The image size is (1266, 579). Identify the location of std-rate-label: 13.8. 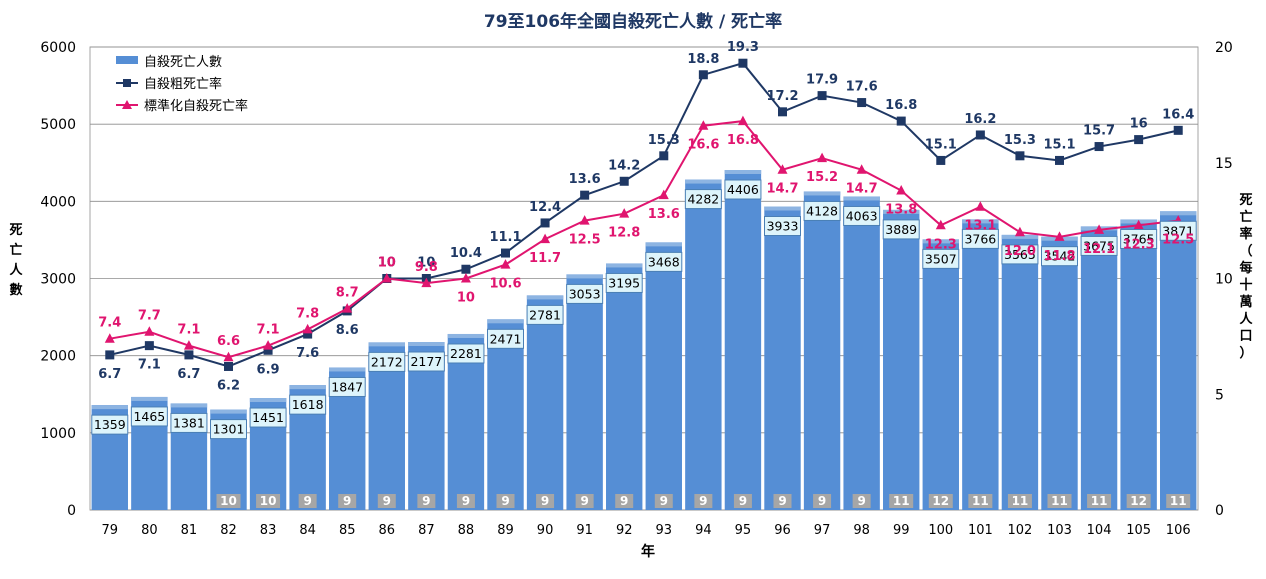
(901, 210).